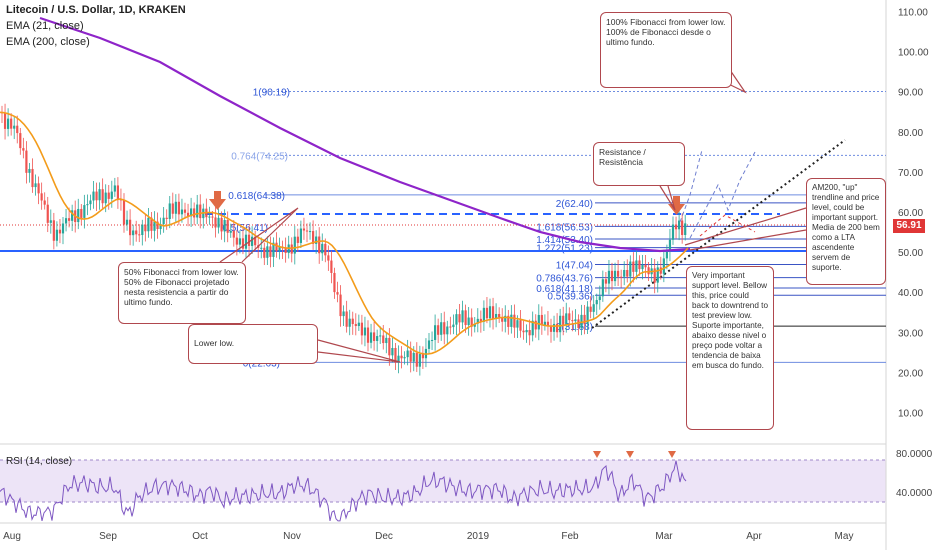 The height and width of the screenshot is (550, 932). Describe the element at coordinates (913, 53) in the screenshot. I see `y-tick-100: 100.00` at that location.